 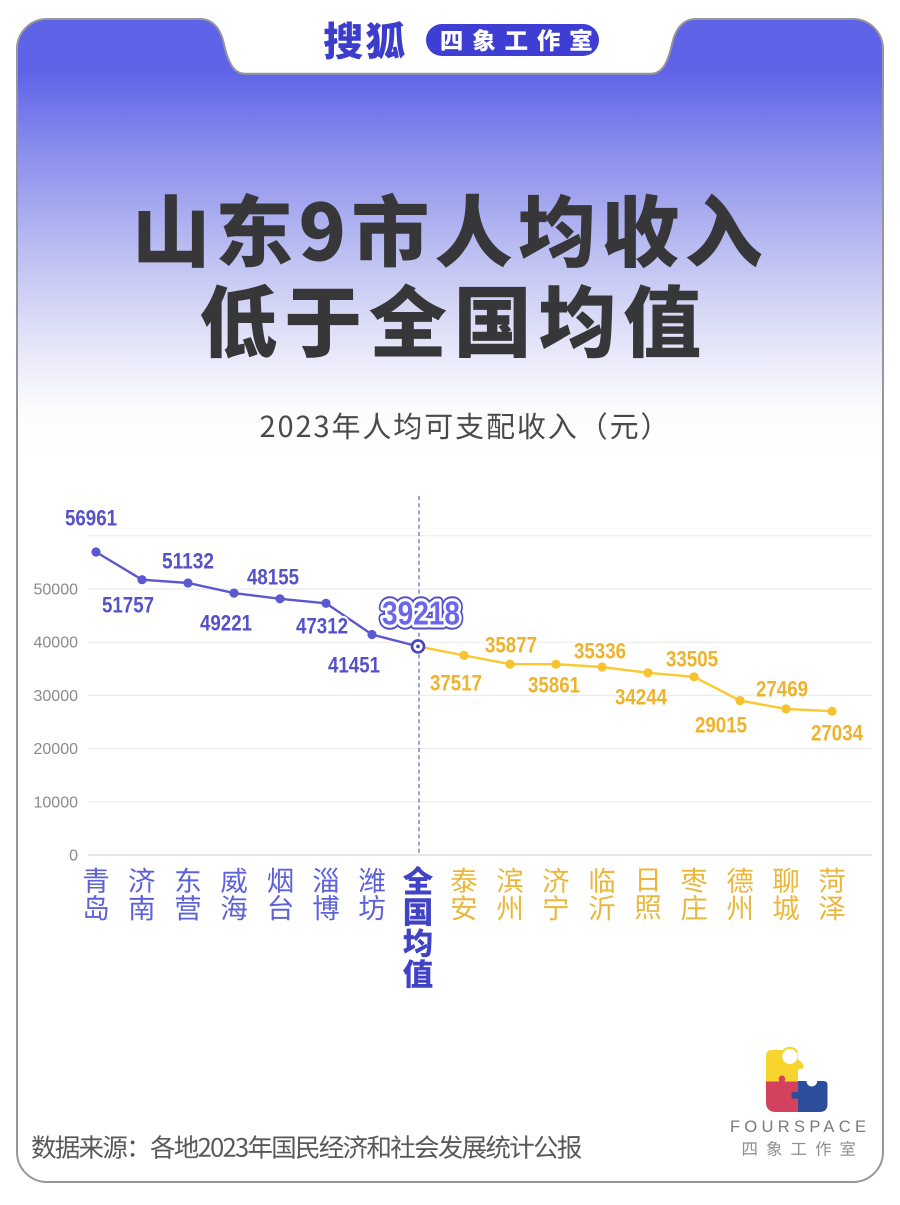 What do you see at coordinates (56, 643) in the screenshot?
I see `svg-text: 40000` at bounding box center [56, 643].